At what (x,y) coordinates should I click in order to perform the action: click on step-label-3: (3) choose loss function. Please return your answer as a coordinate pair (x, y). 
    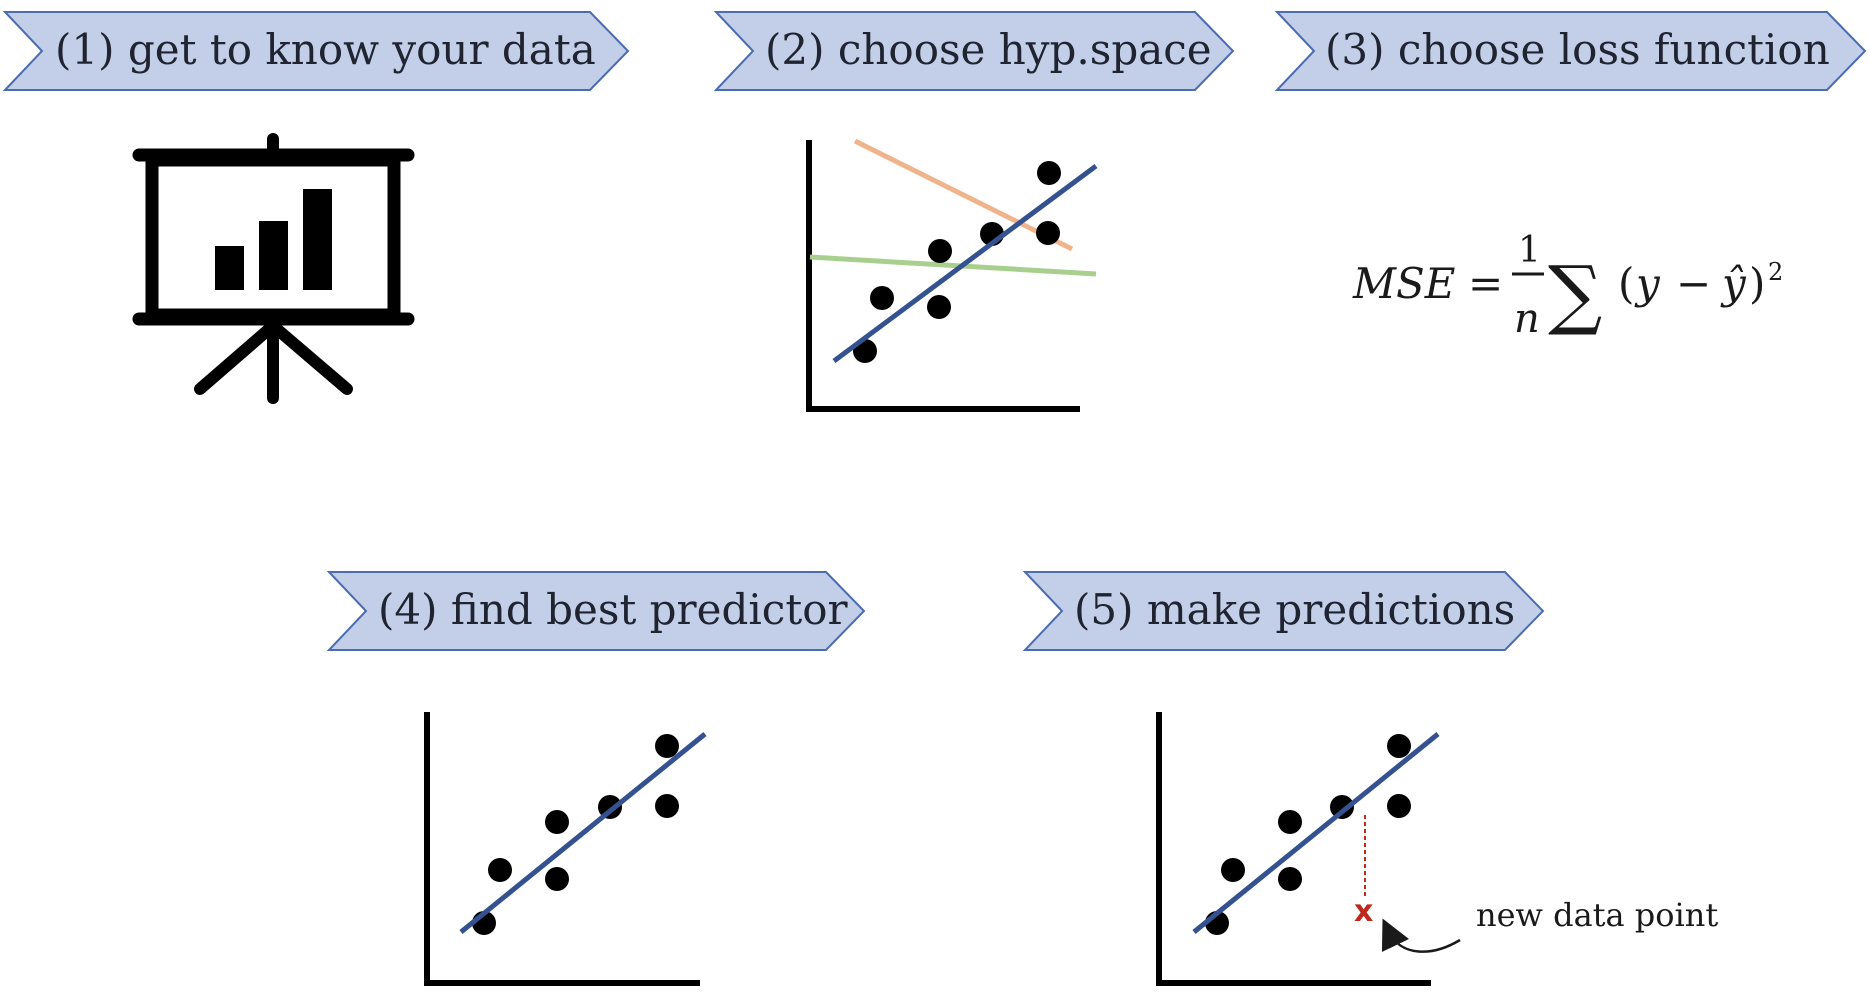
    Looking at the image, I should click on (1577, 49).